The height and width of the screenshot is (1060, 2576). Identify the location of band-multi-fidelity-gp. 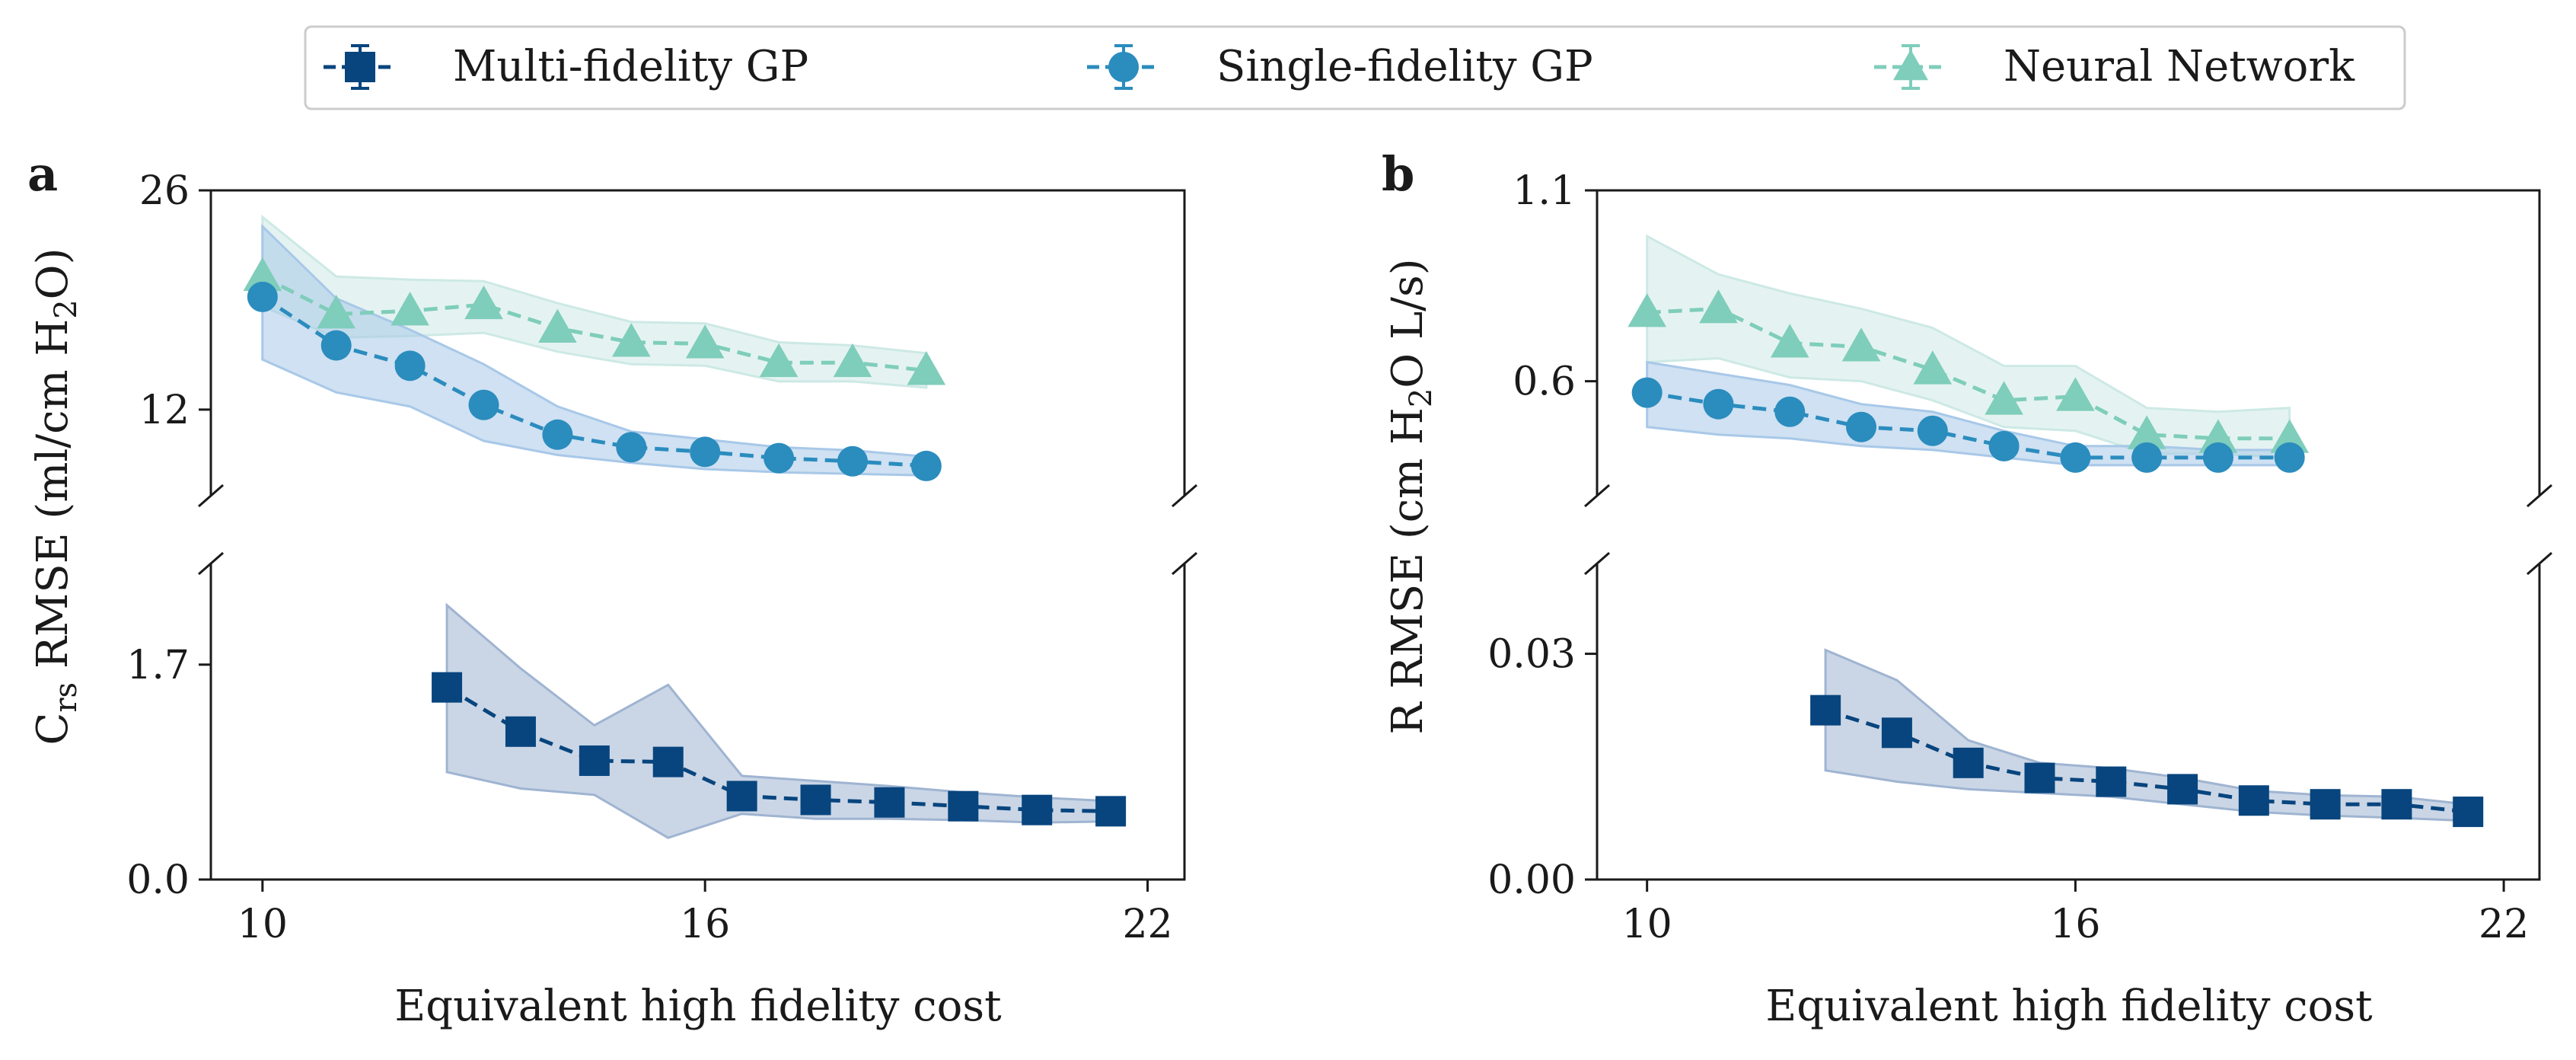
(2146, 735).